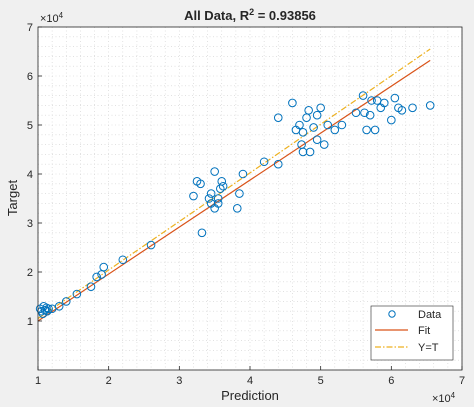 The height and width of the screenshot is (407, 474). I want to click on legend-identity-label: Y=T, so click(428, 348).